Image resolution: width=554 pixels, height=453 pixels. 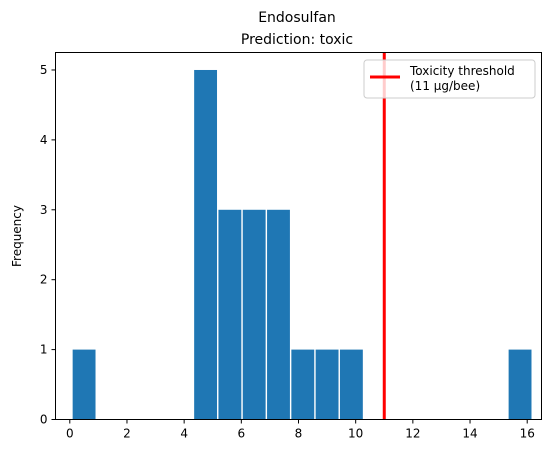 I want to click on legend-box, so click(x=449, y=79).